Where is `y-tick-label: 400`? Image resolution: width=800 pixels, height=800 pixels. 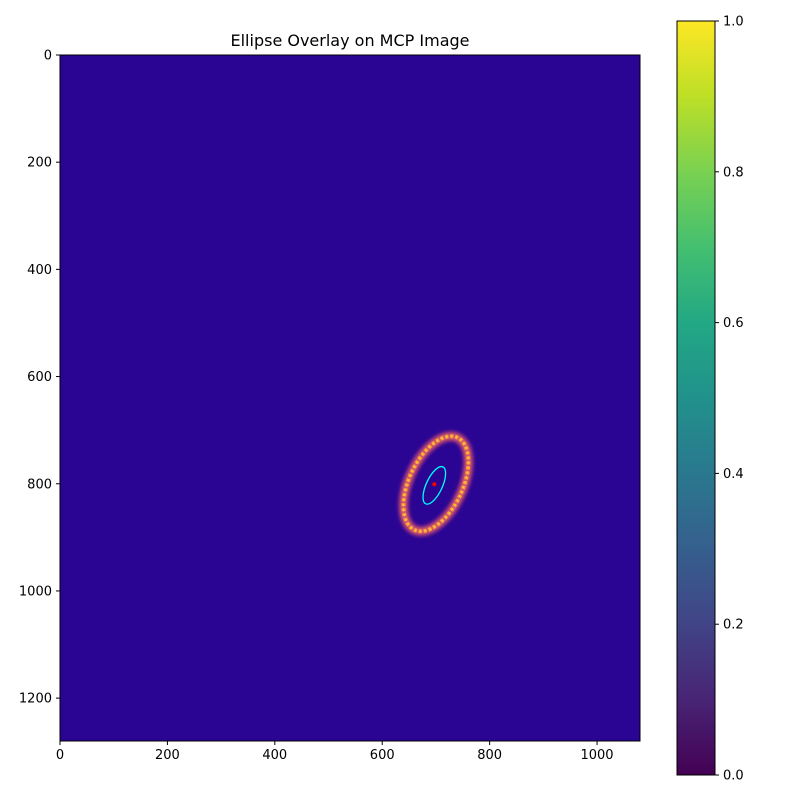 y-tick-label: 400 is located at coordinates (39, 270).